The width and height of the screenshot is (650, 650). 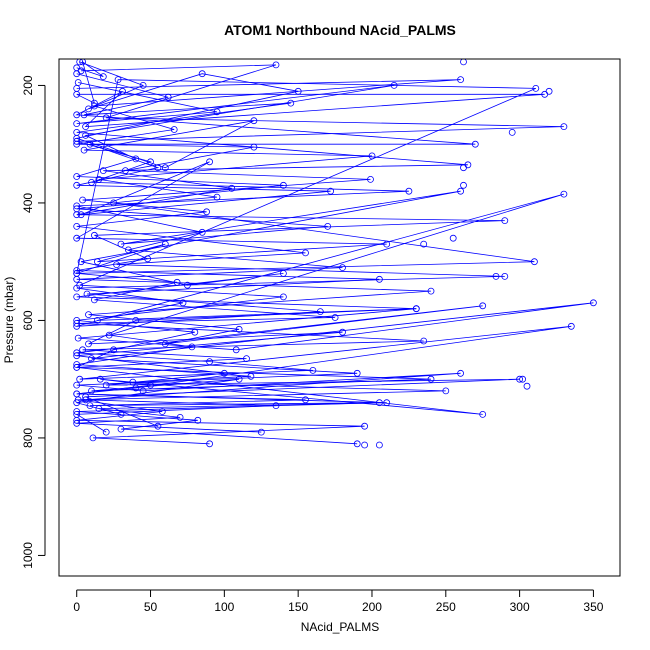 I want to click on x-tick-label: 50, so click(x=151, y=607).